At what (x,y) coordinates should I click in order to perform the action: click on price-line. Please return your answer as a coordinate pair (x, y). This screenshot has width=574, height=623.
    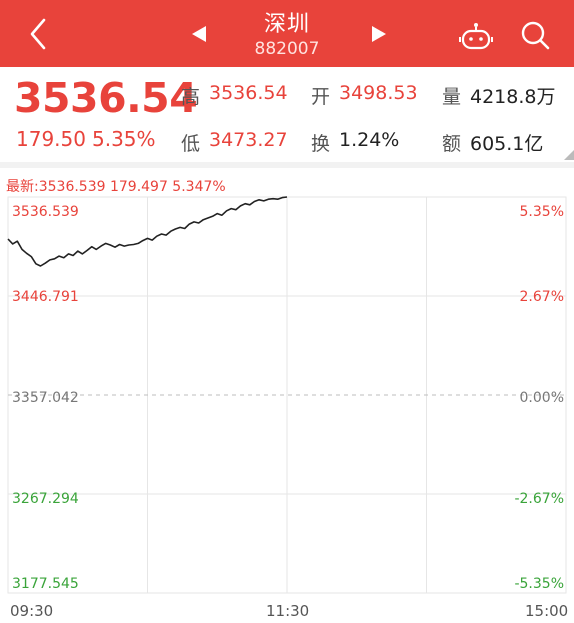
    Looking at the image, I should click on (147, 231).